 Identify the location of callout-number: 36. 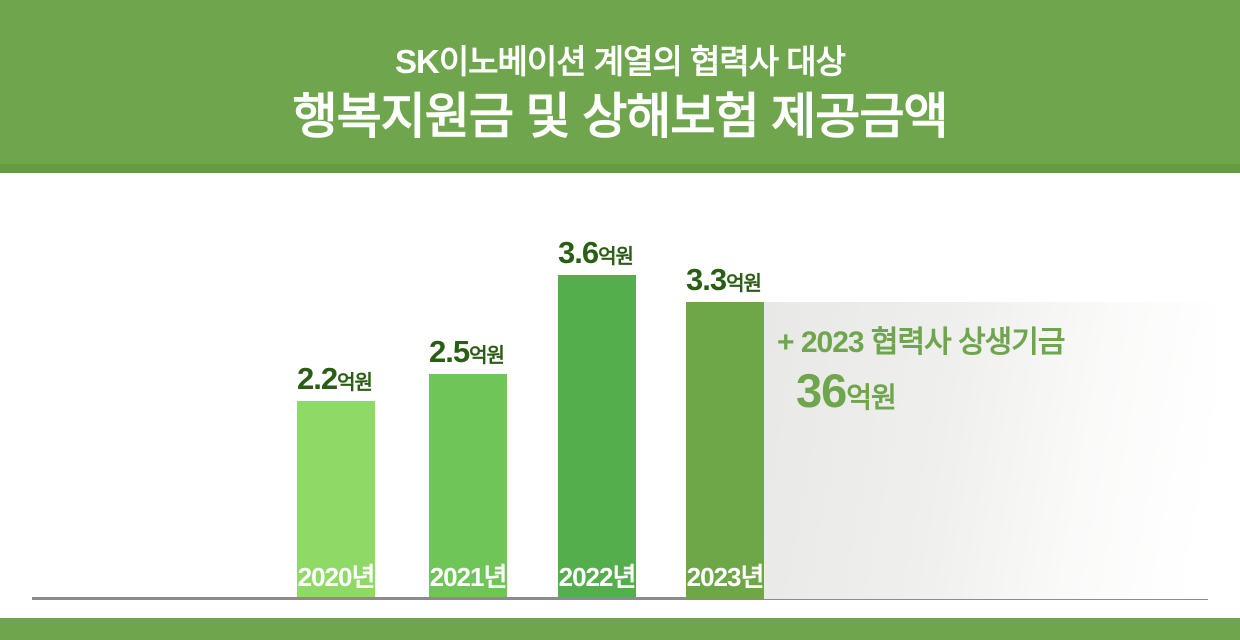
(821, 390).